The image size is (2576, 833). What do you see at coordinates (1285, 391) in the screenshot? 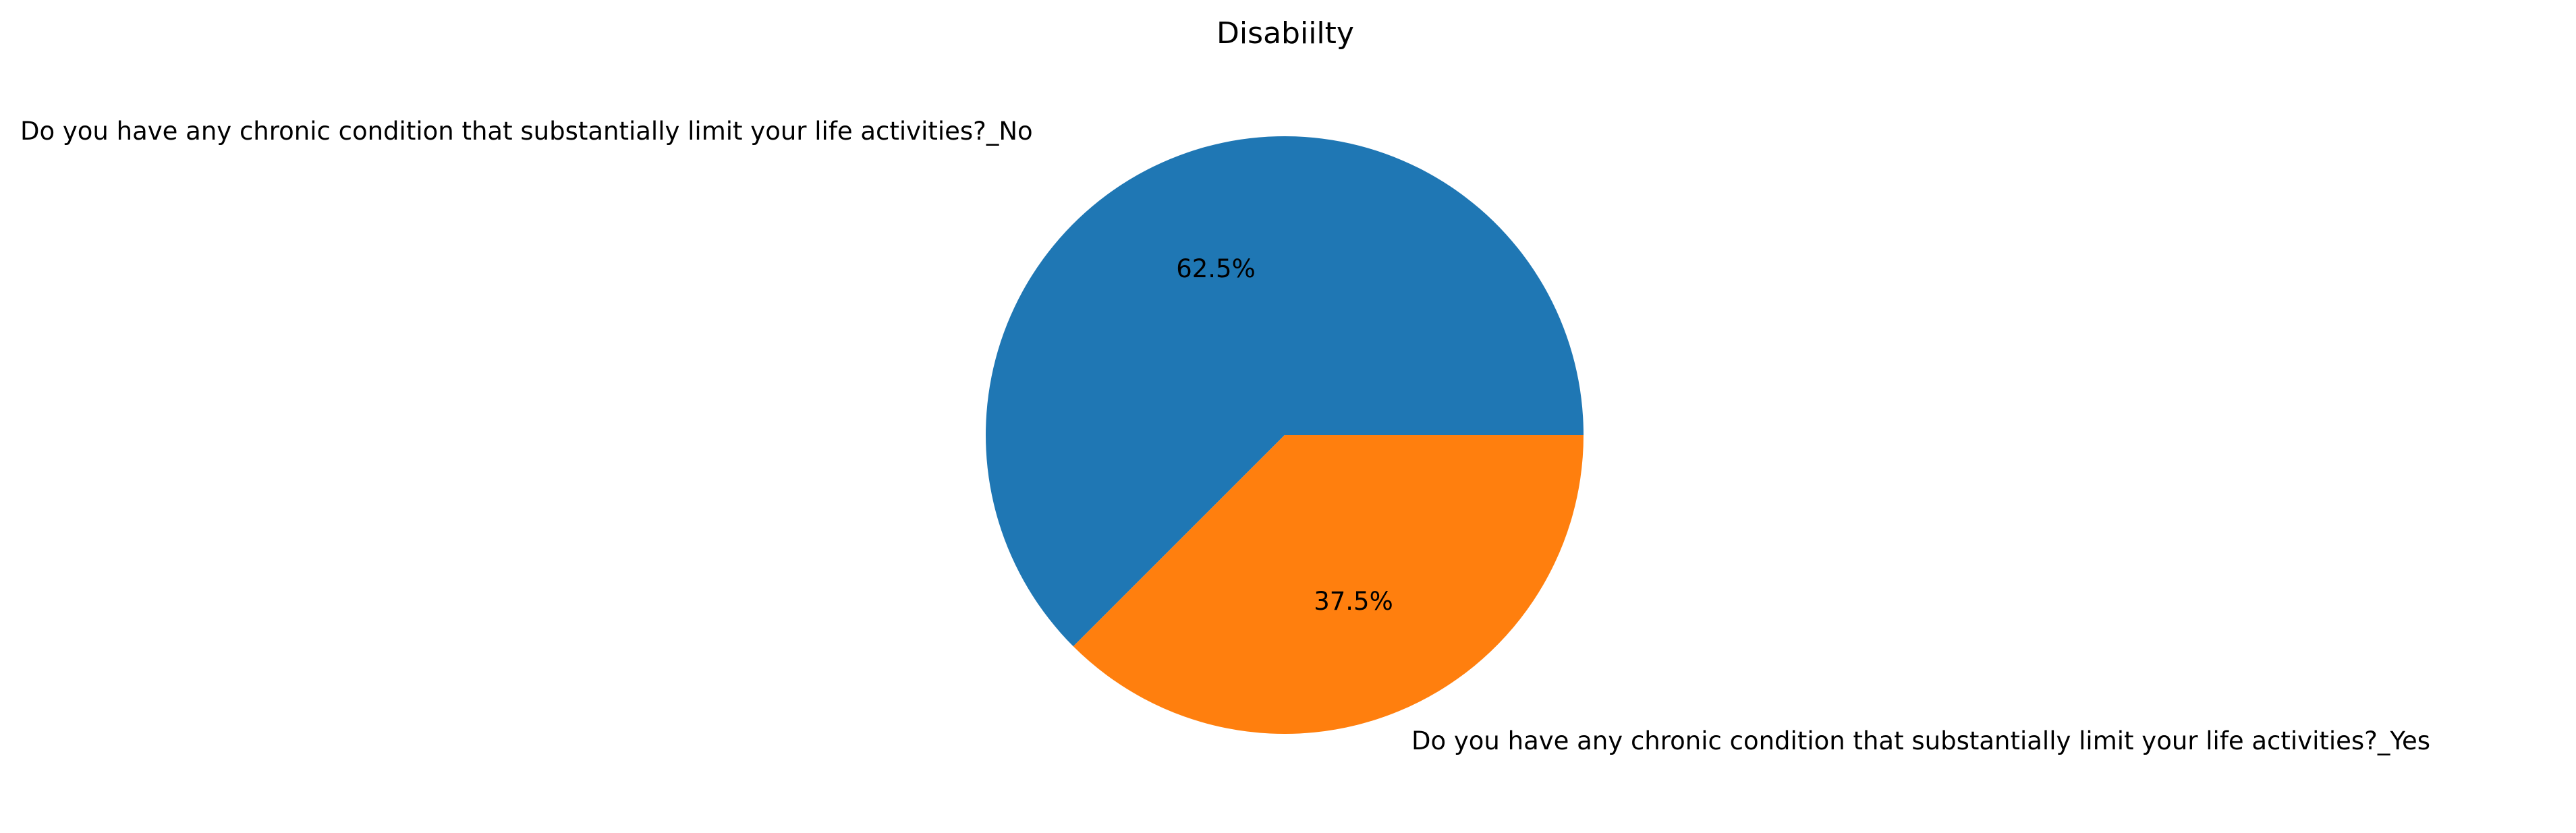
I see `pie-slice-no` at bounding box center [1285, 391].